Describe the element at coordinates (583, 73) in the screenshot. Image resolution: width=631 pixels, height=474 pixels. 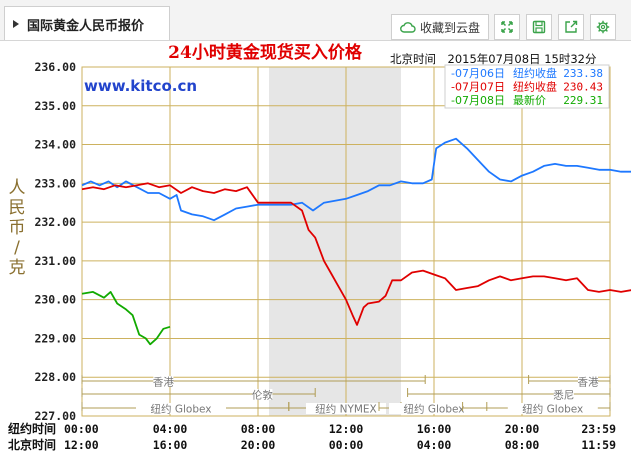
I see `legend-value: 233.38` at that location.